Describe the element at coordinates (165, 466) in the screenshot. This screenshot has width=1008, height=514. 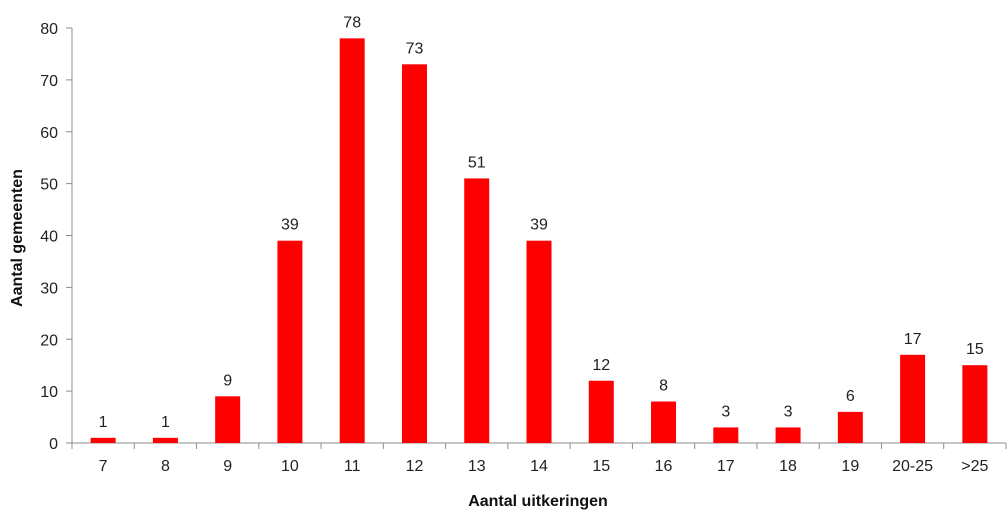
I see `x-tick-label: 8` at that location.